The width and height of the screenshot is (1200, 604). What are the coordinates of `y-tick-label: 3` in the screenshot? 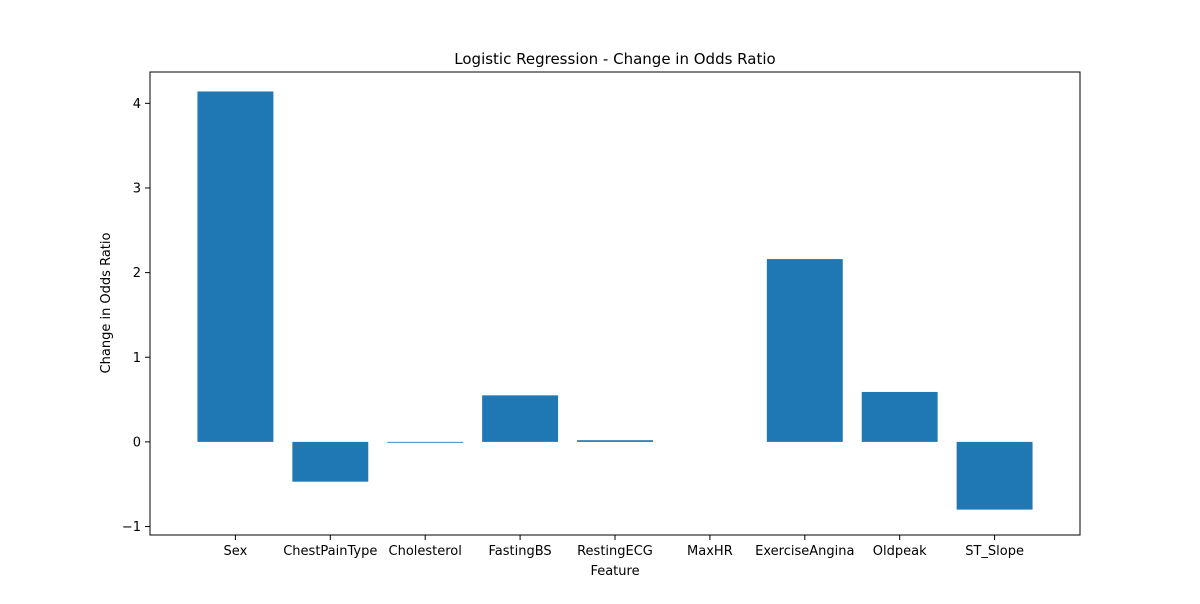 It's located at (137, 188).